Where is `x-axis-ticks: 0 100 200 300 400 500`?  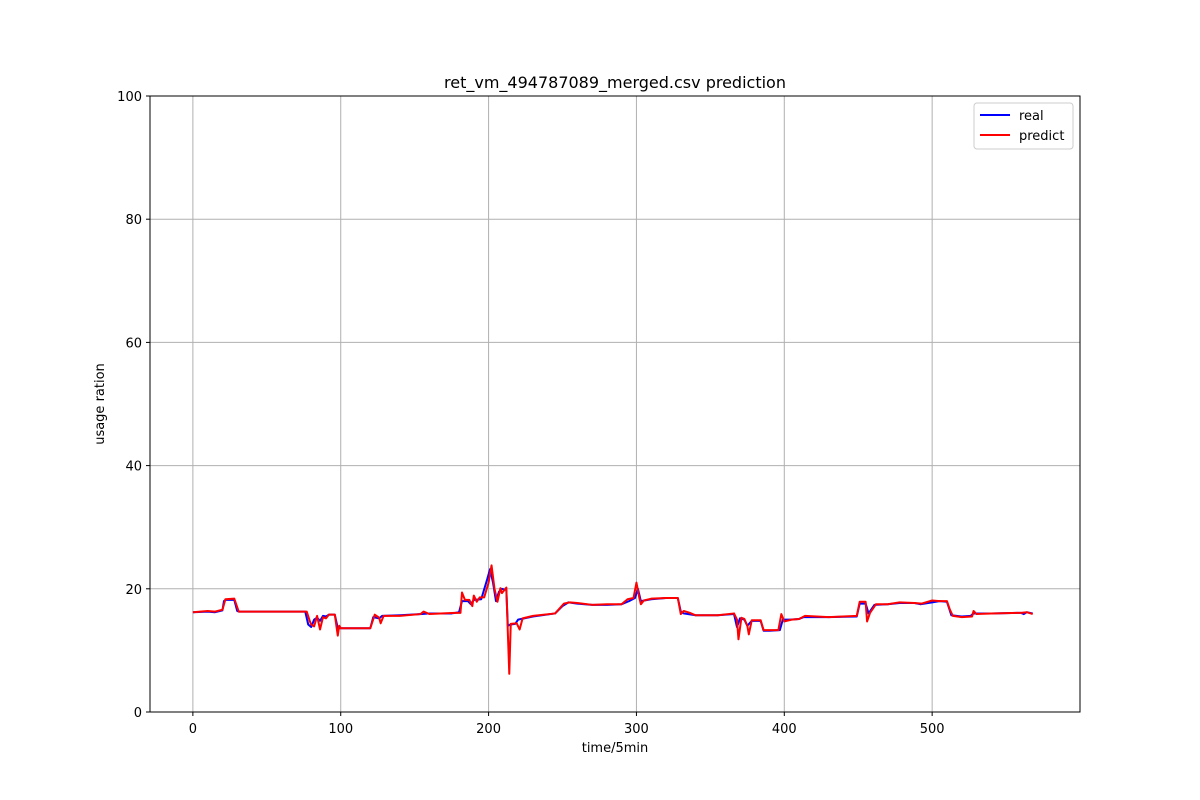
x-axis-ticks: 0 100 200 300 400 500 is located at coordinates (567, 724).